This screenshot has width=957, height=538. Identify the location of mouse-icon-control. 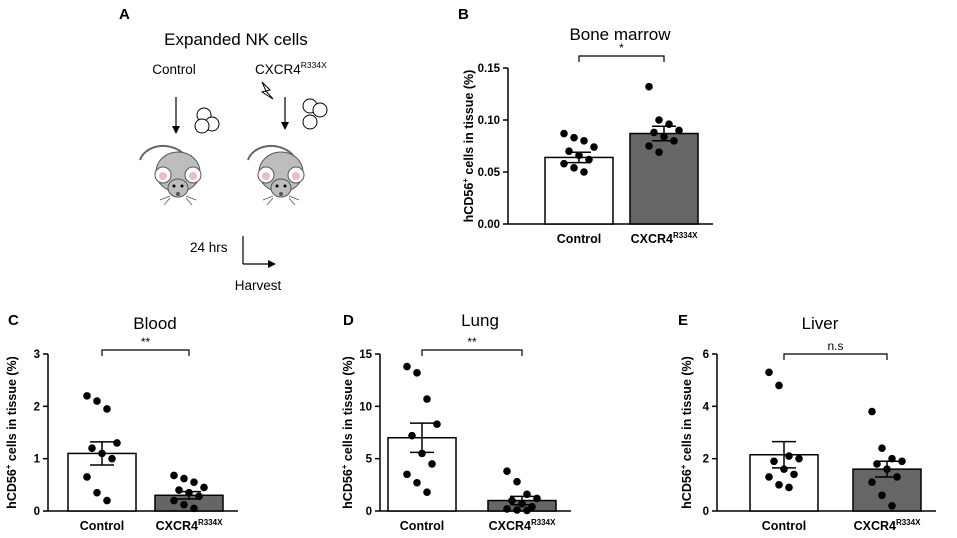
(170, 175).